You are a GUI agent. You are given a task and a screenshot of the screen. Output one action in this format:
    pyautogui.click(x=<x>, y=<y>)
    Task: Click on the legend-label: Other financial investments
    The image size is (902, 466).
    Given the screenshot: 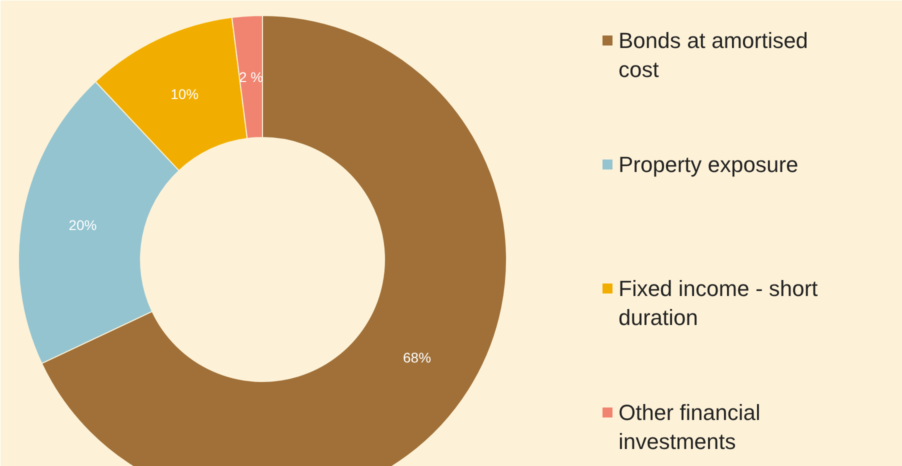 What is the action you would take?
    pyautogui.click(x=689, y=427)
    